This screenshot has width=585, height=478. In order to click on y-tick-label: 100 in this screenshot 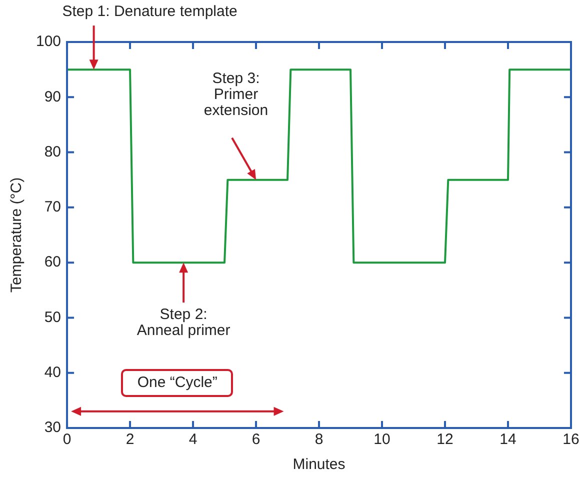, I will do `click(49, 41)`.